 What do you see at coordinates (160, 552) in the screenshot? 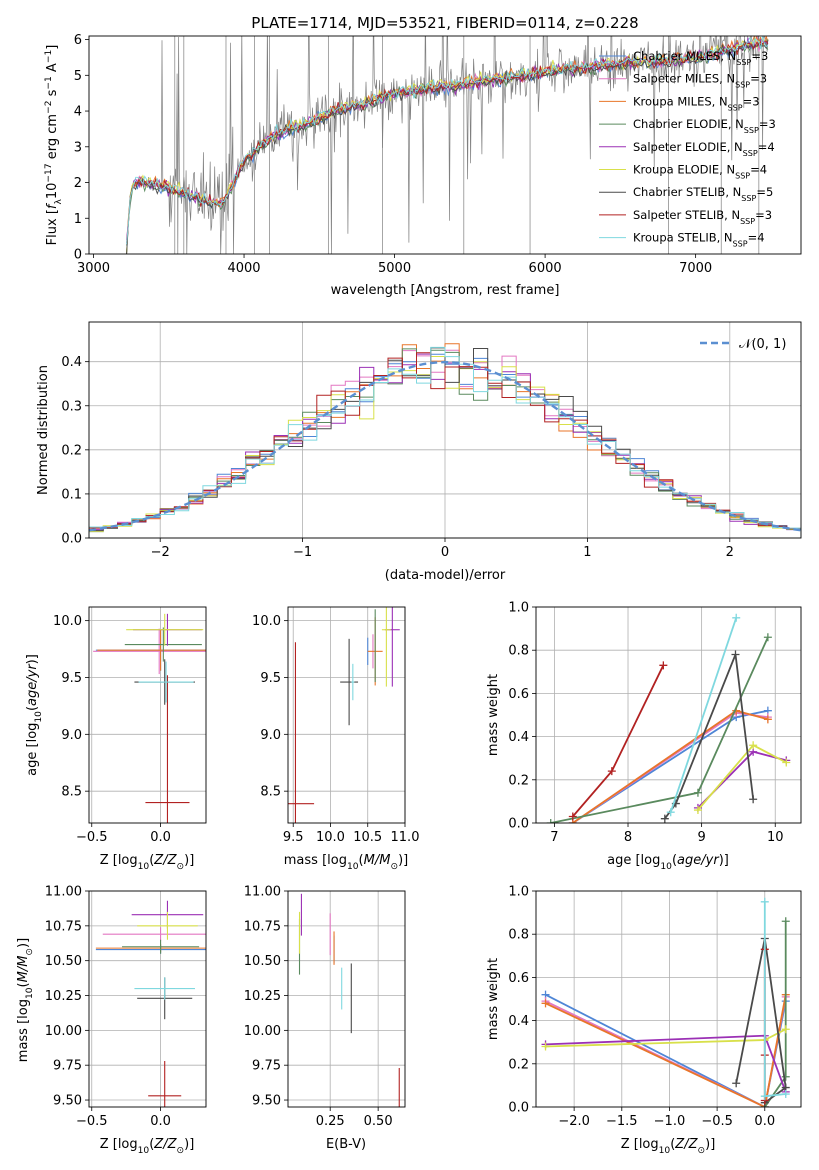
I see `x-tick-label: −2` at bounding box center [160, 552].